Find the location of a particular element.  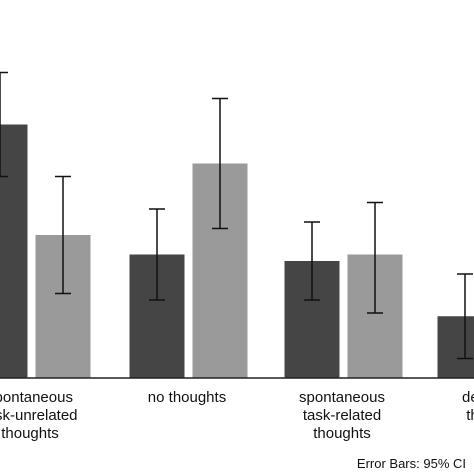

error-bar-series1-category2 is located at coordinates (157, 254).